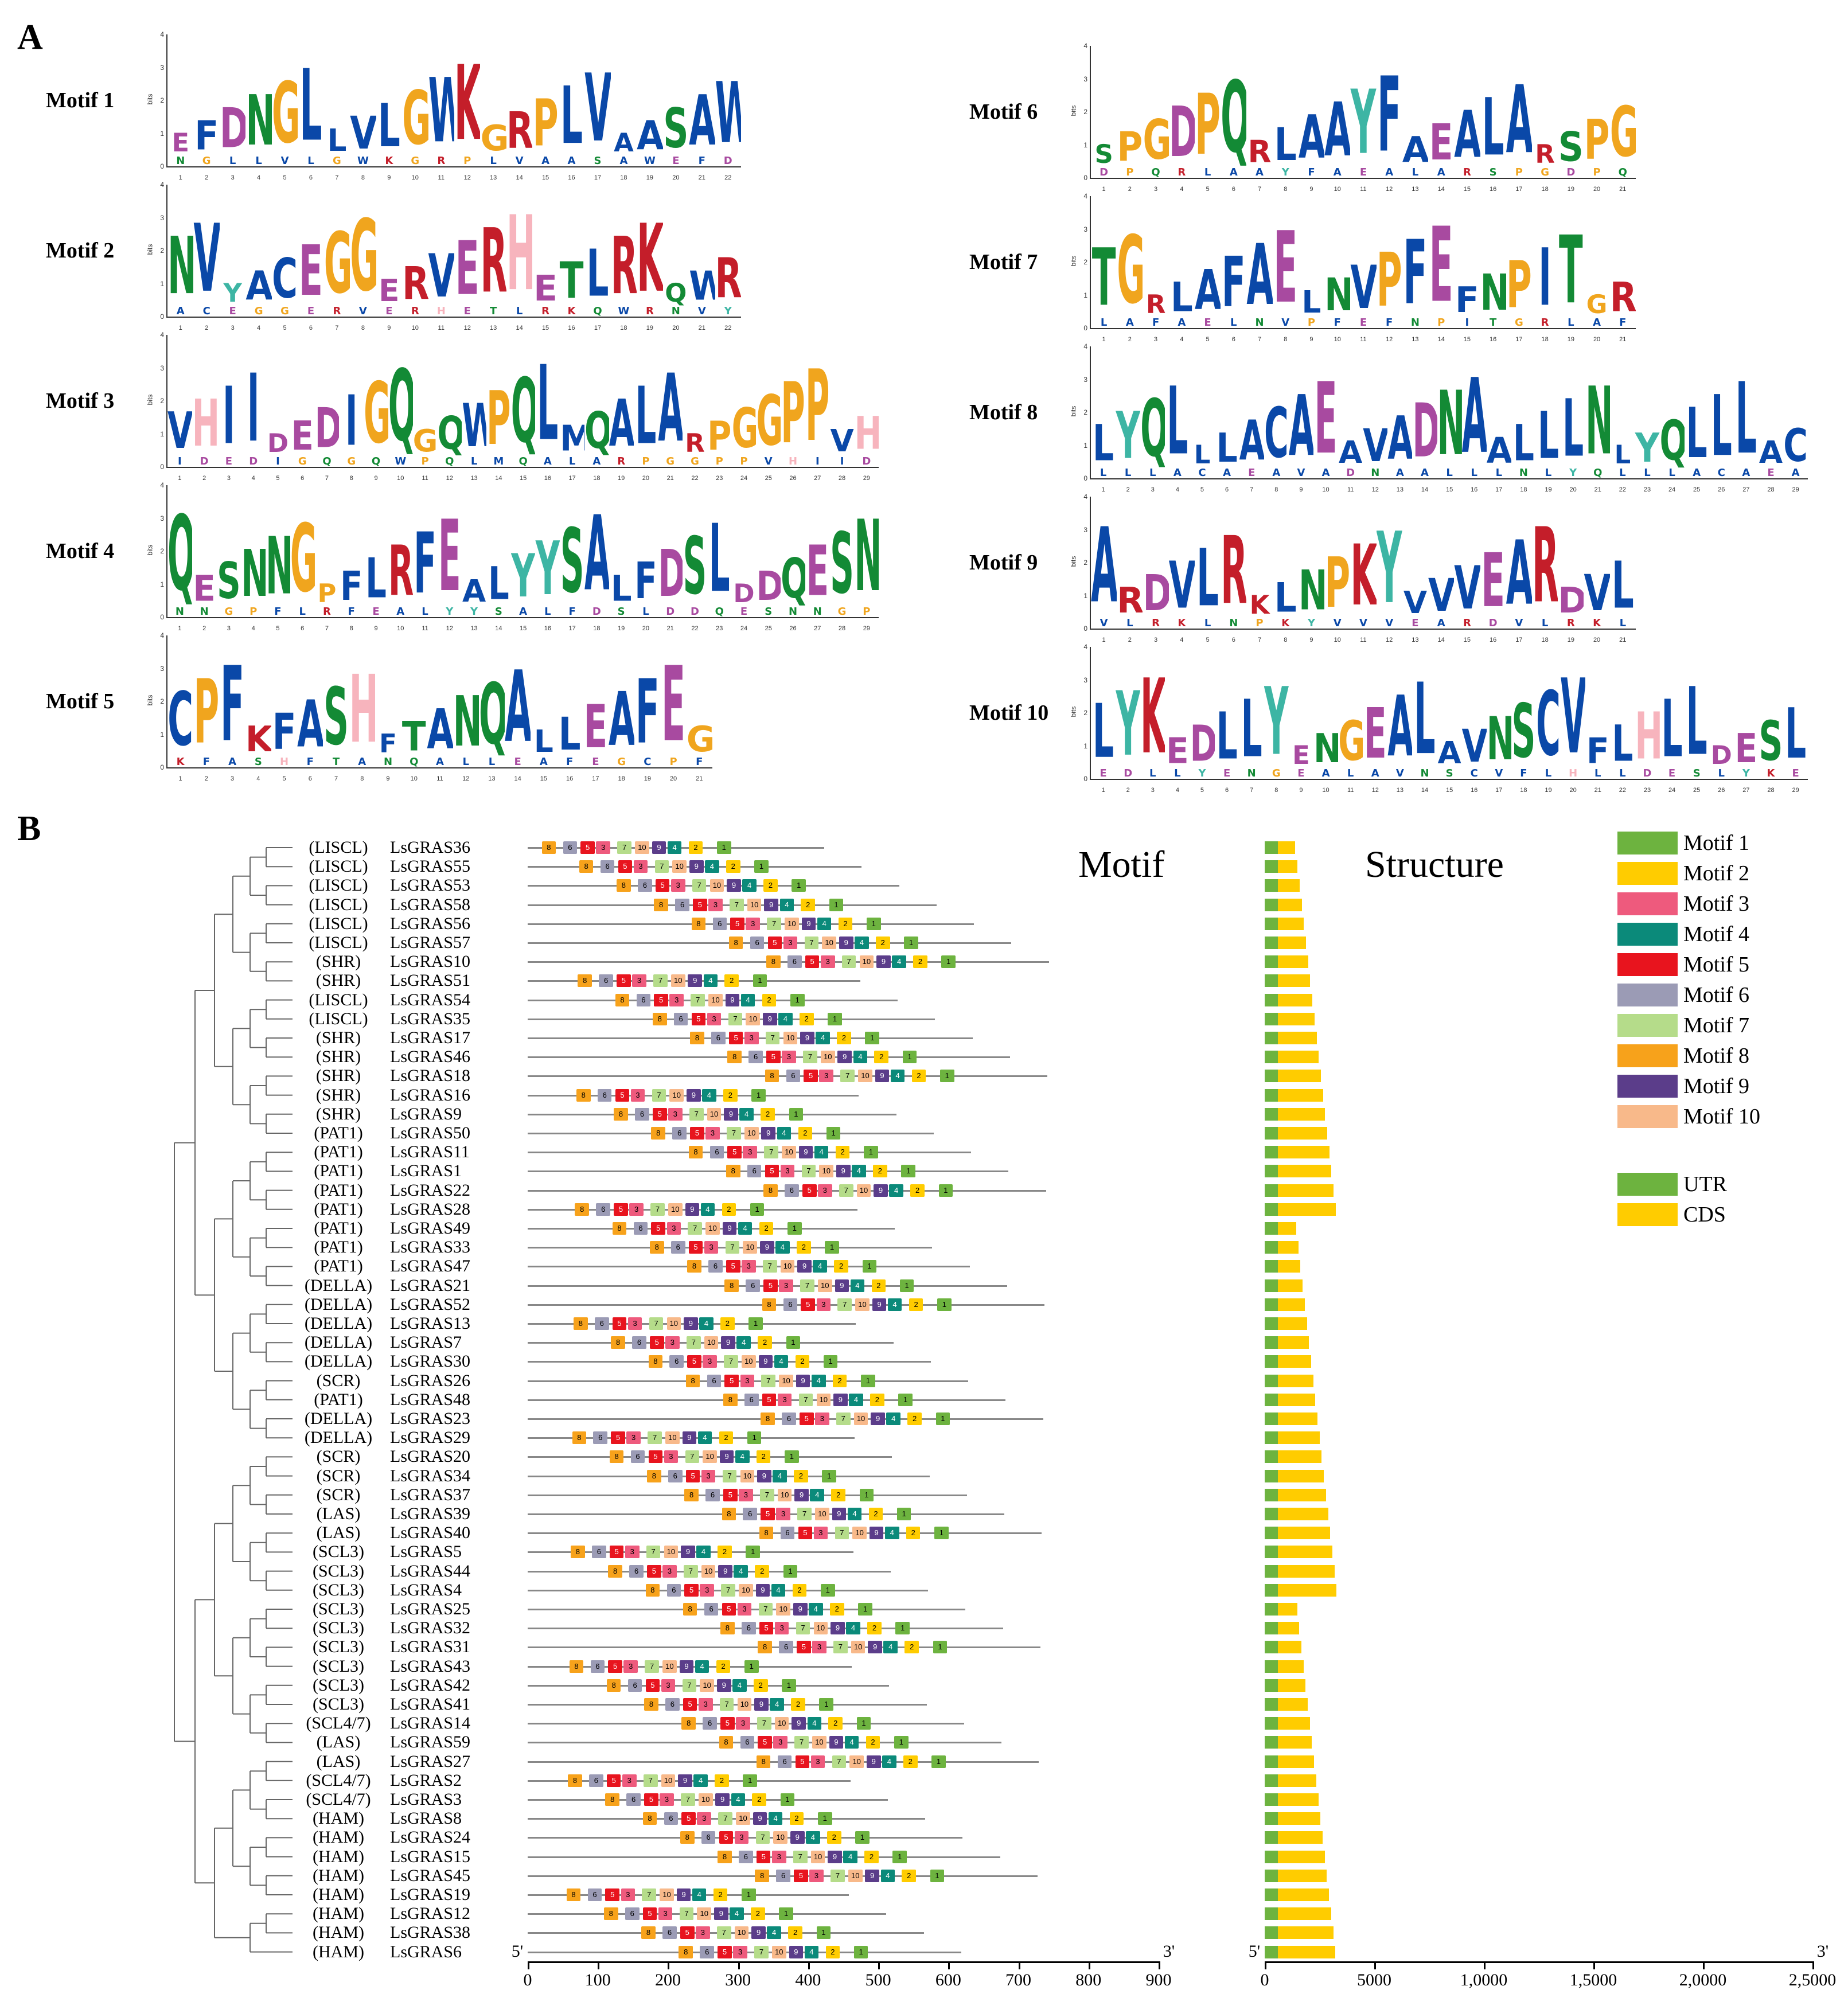  What do you see at coordinates (338, 885) in the screenshot?
I see `gene-subfamily-label: (LISCL)` at bounding box center [338, 885].